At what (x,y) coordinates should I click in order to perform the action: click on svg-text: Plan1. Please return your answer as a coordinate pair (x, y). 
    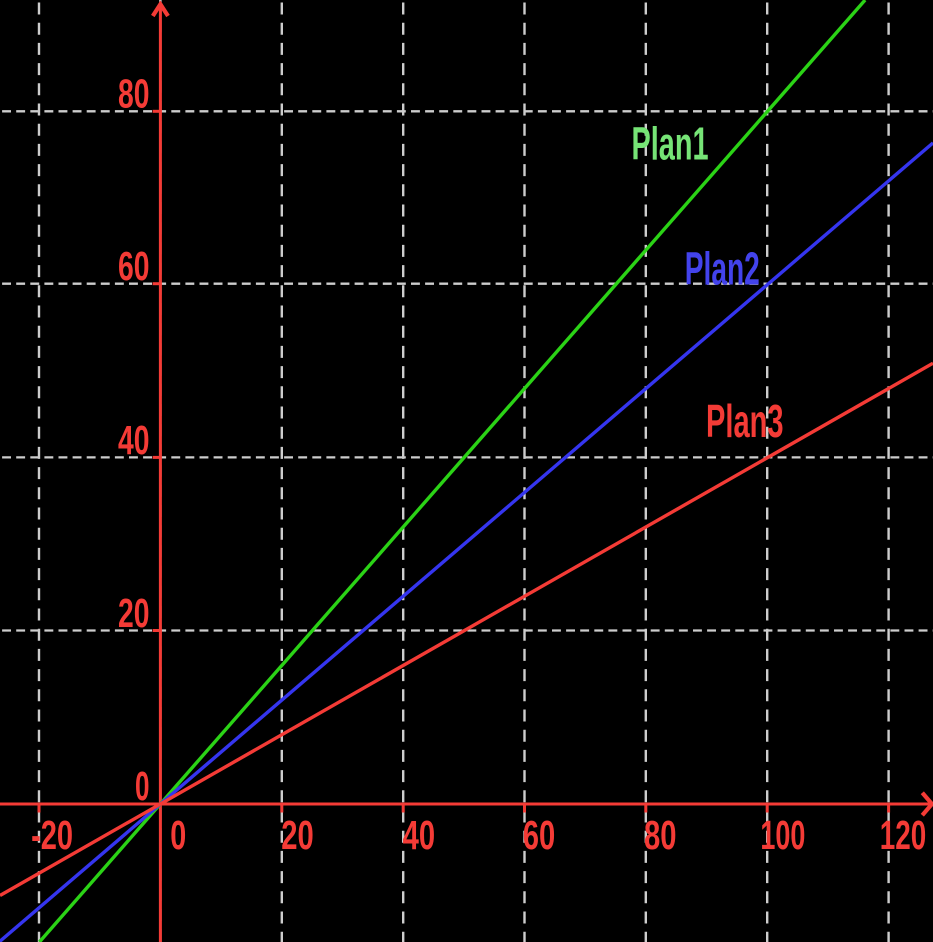
    Looking at the image, I should click on (670, 143).